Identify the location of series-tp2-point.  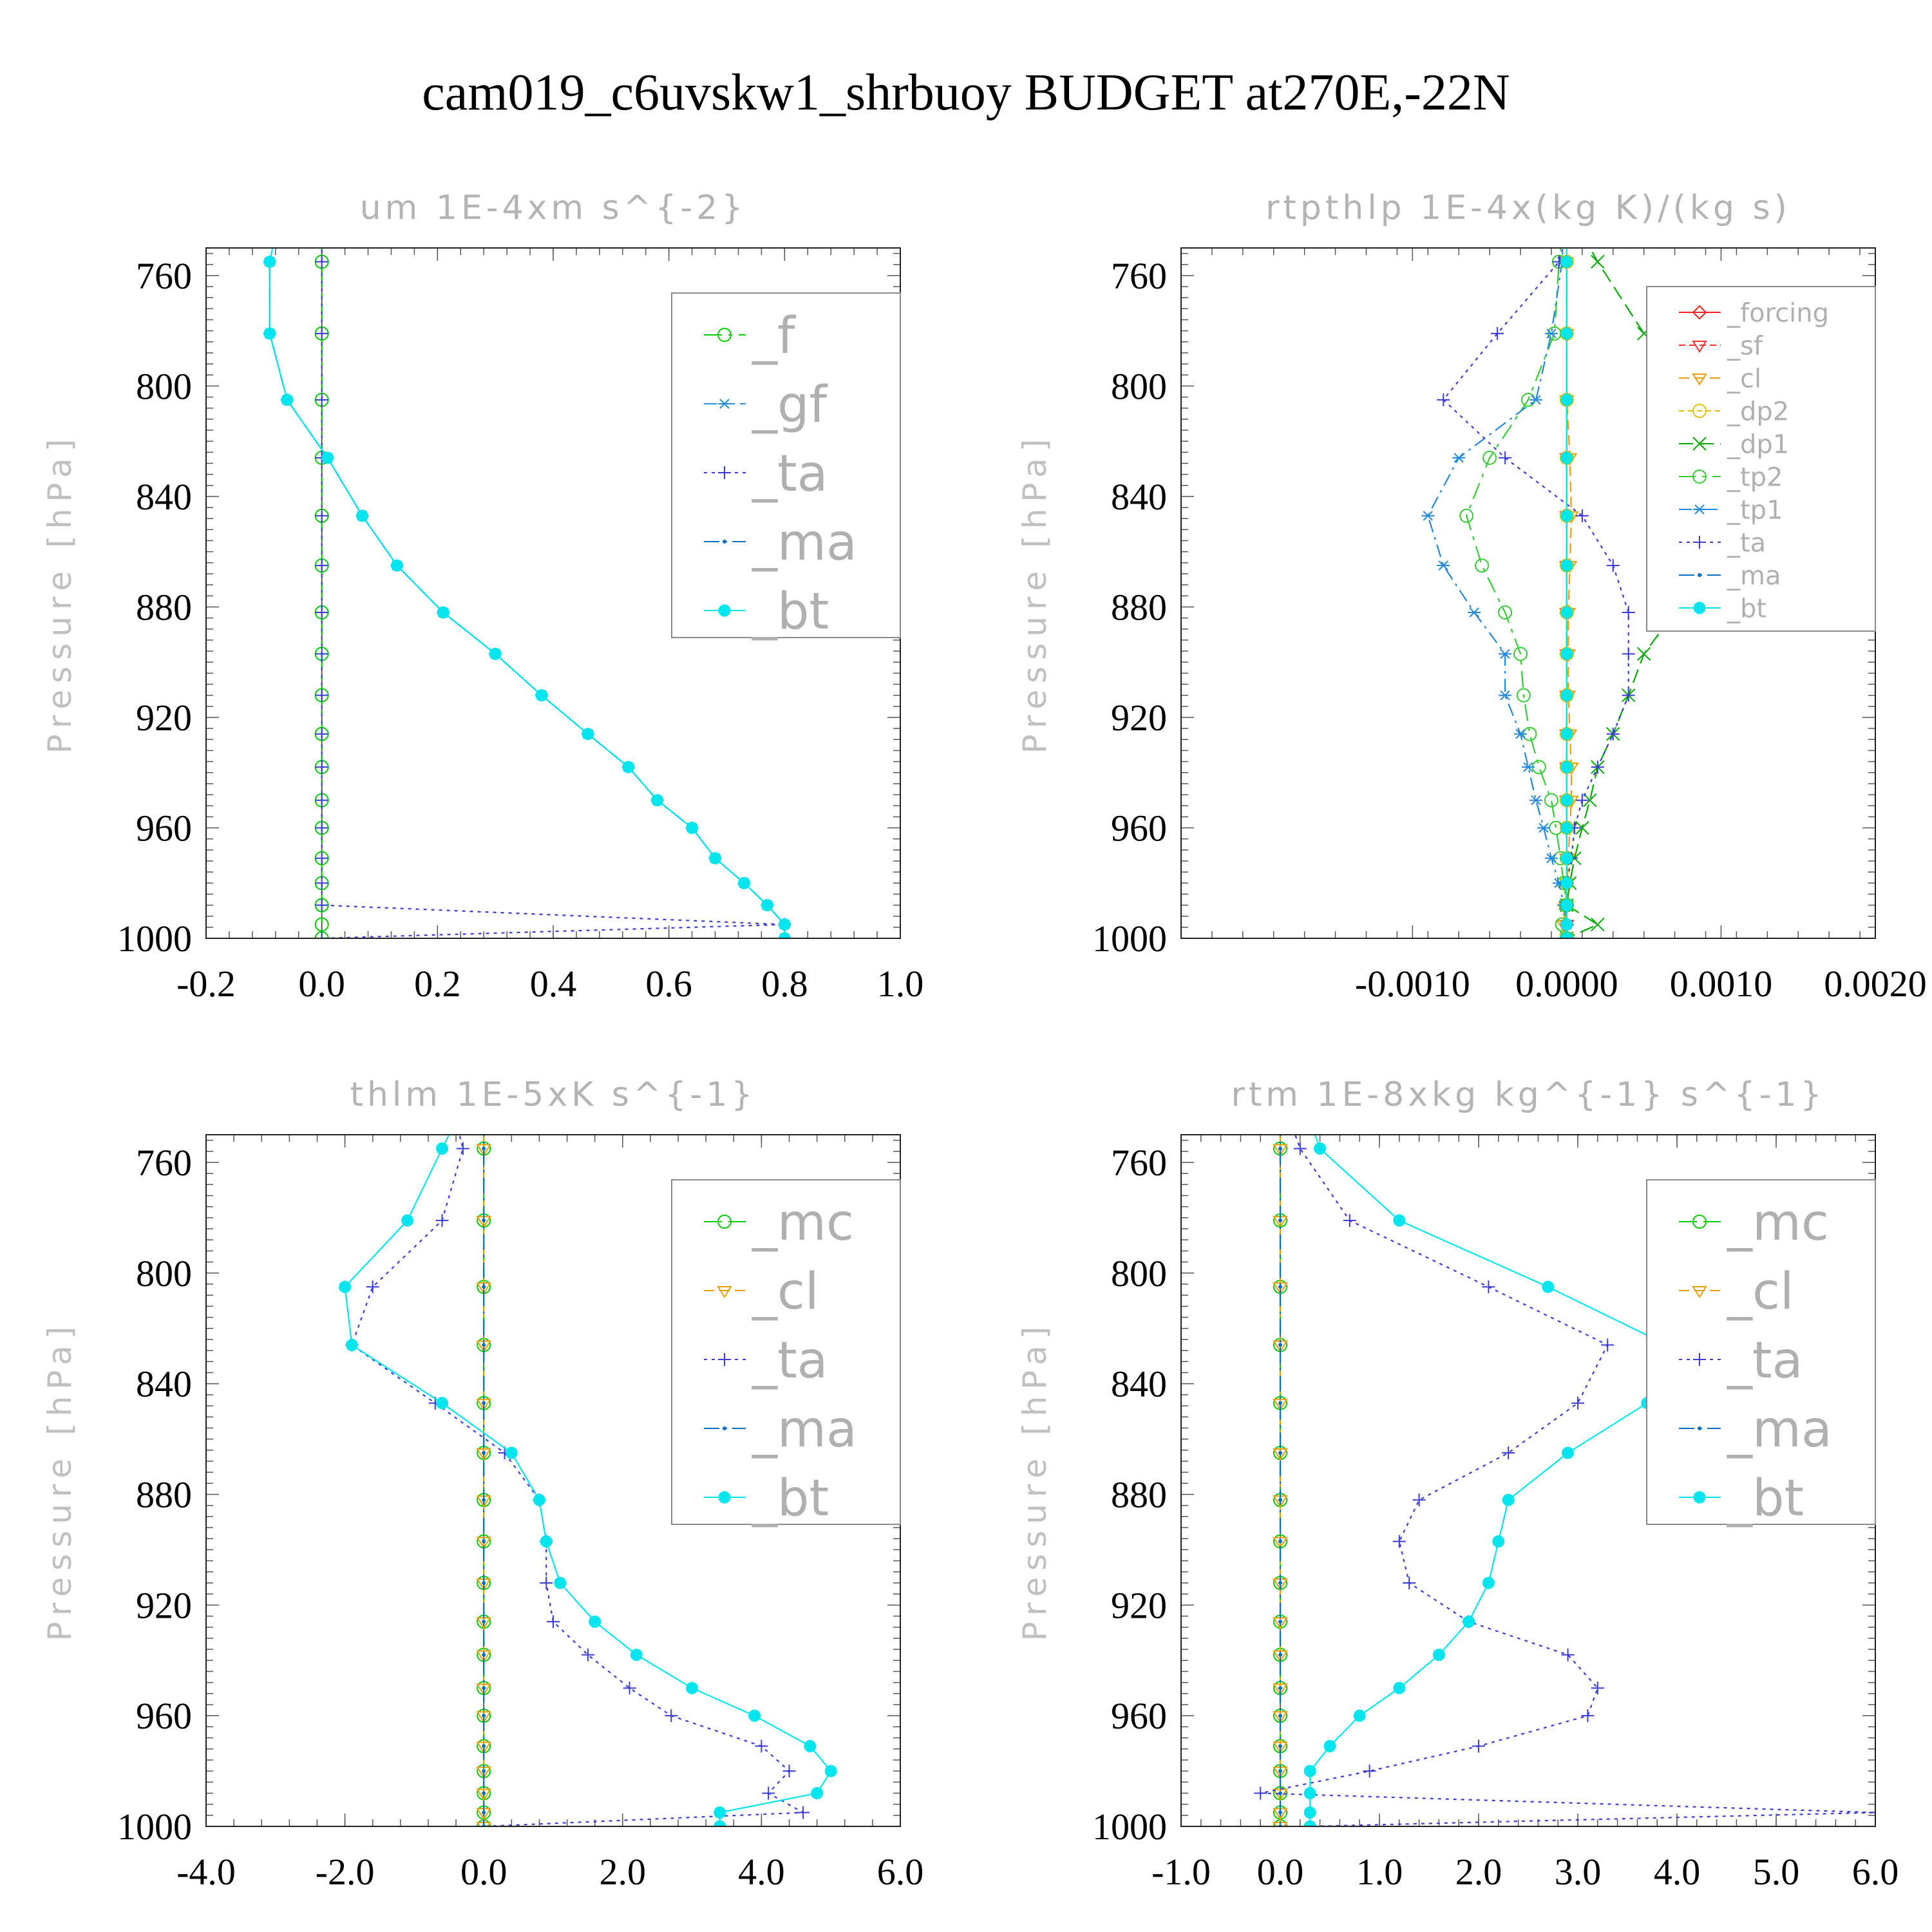
(1467, 515).